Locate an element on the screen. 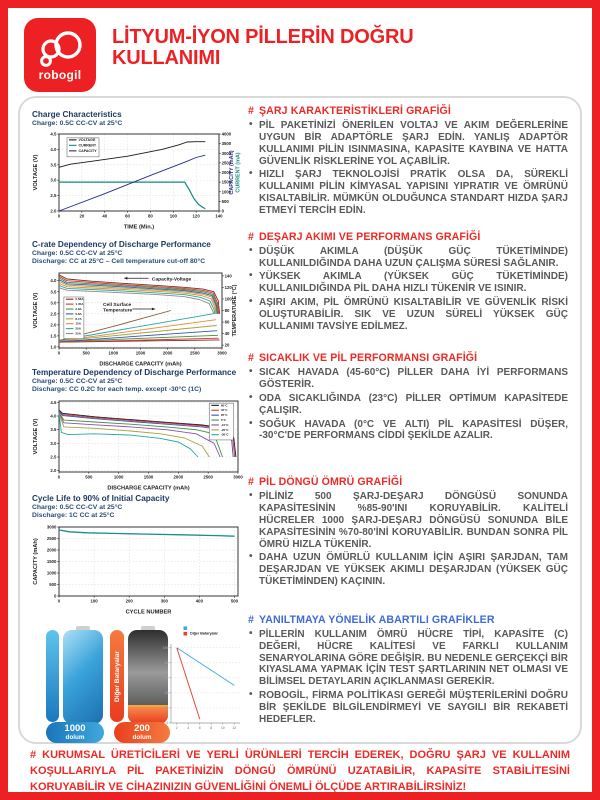 The height and width of the screenshot is (800, 600). svg-text: CURRENT (mA) is located at coordinates (239, 173).